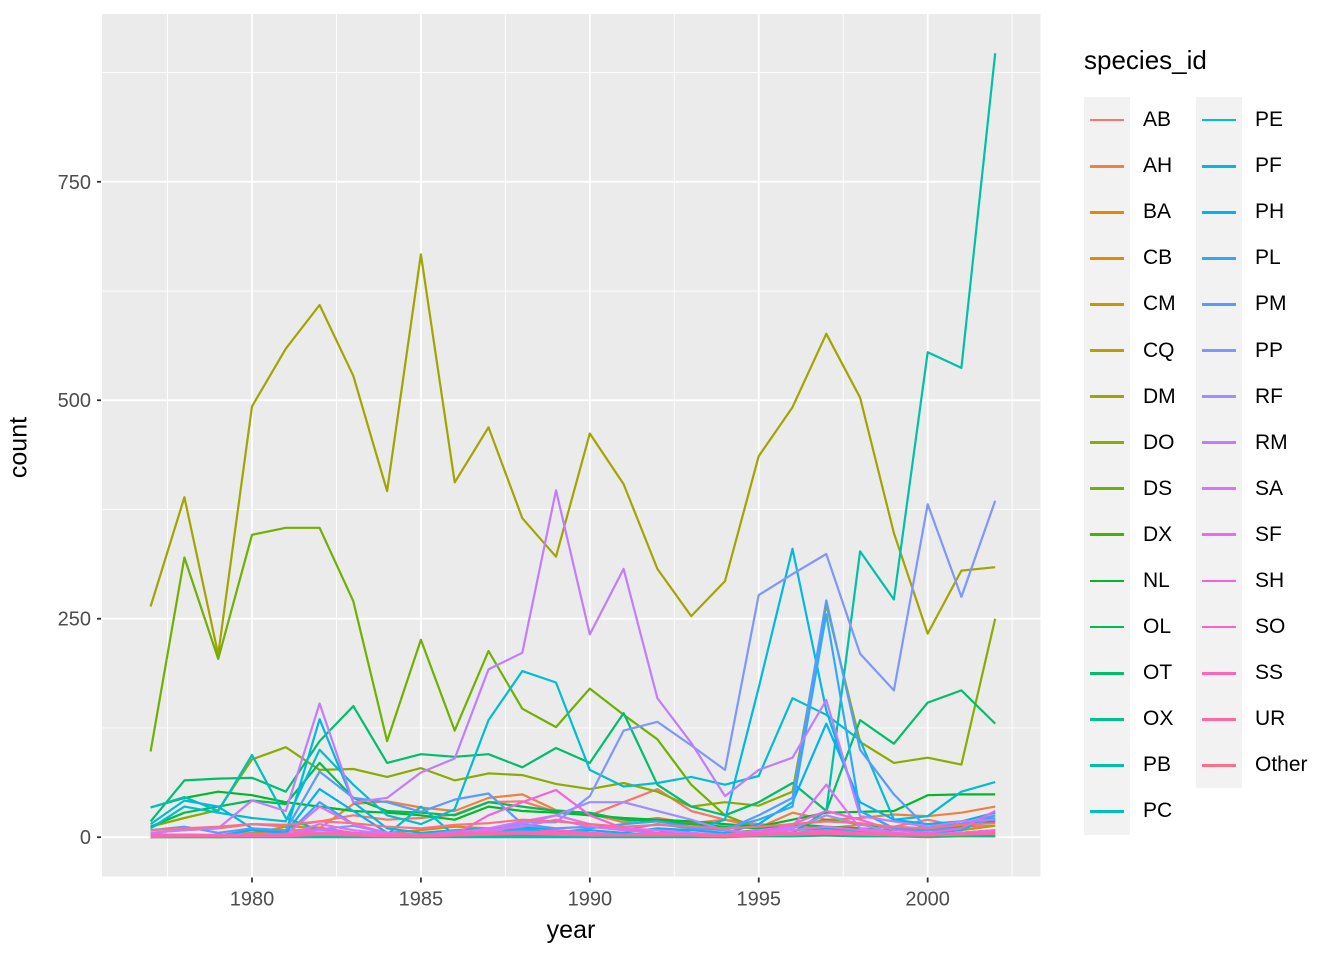  I want to click on legend-key-SA, so click(1219, 488).